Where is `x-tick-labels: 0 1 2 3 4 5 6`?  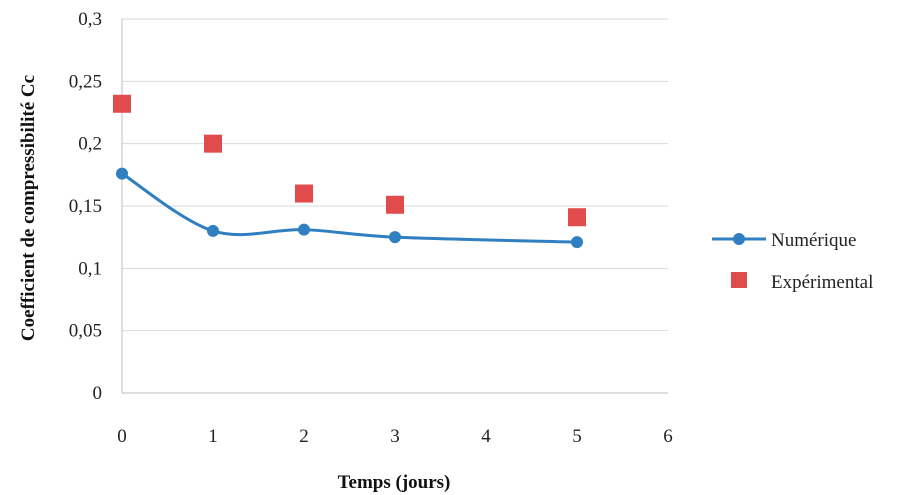 x-tick-labels: 0 1 2 3 4 5 6 is located at coordinates (395, 436).